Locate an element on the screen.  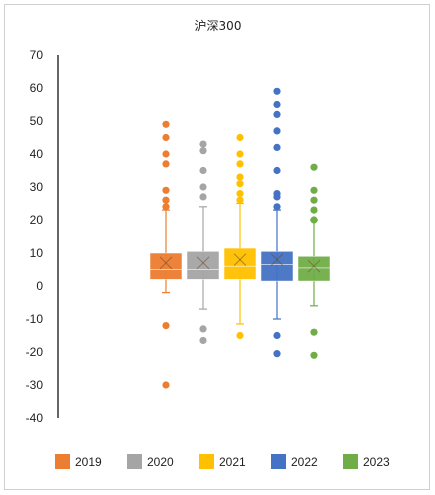
y-tick-label: 50 is located at coordinates (37, 121).